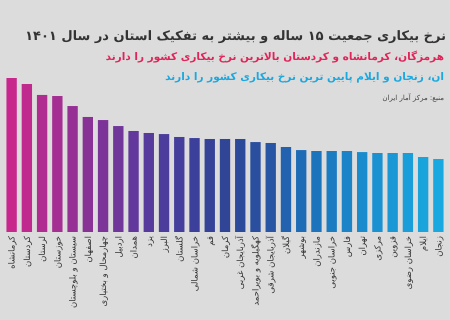 The height and width of the screenshot is (320, 450). I want to click on x-tick-label: کرمان, so click(226, 246).